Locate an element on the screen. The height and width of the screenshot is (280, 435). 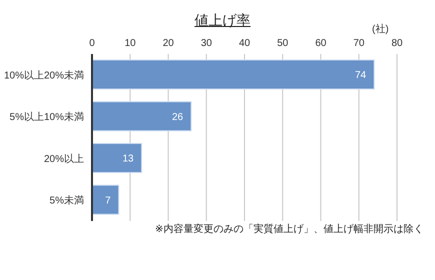
y-tick-label: 5%以上10%未満 is located at coordinates (47, 117).